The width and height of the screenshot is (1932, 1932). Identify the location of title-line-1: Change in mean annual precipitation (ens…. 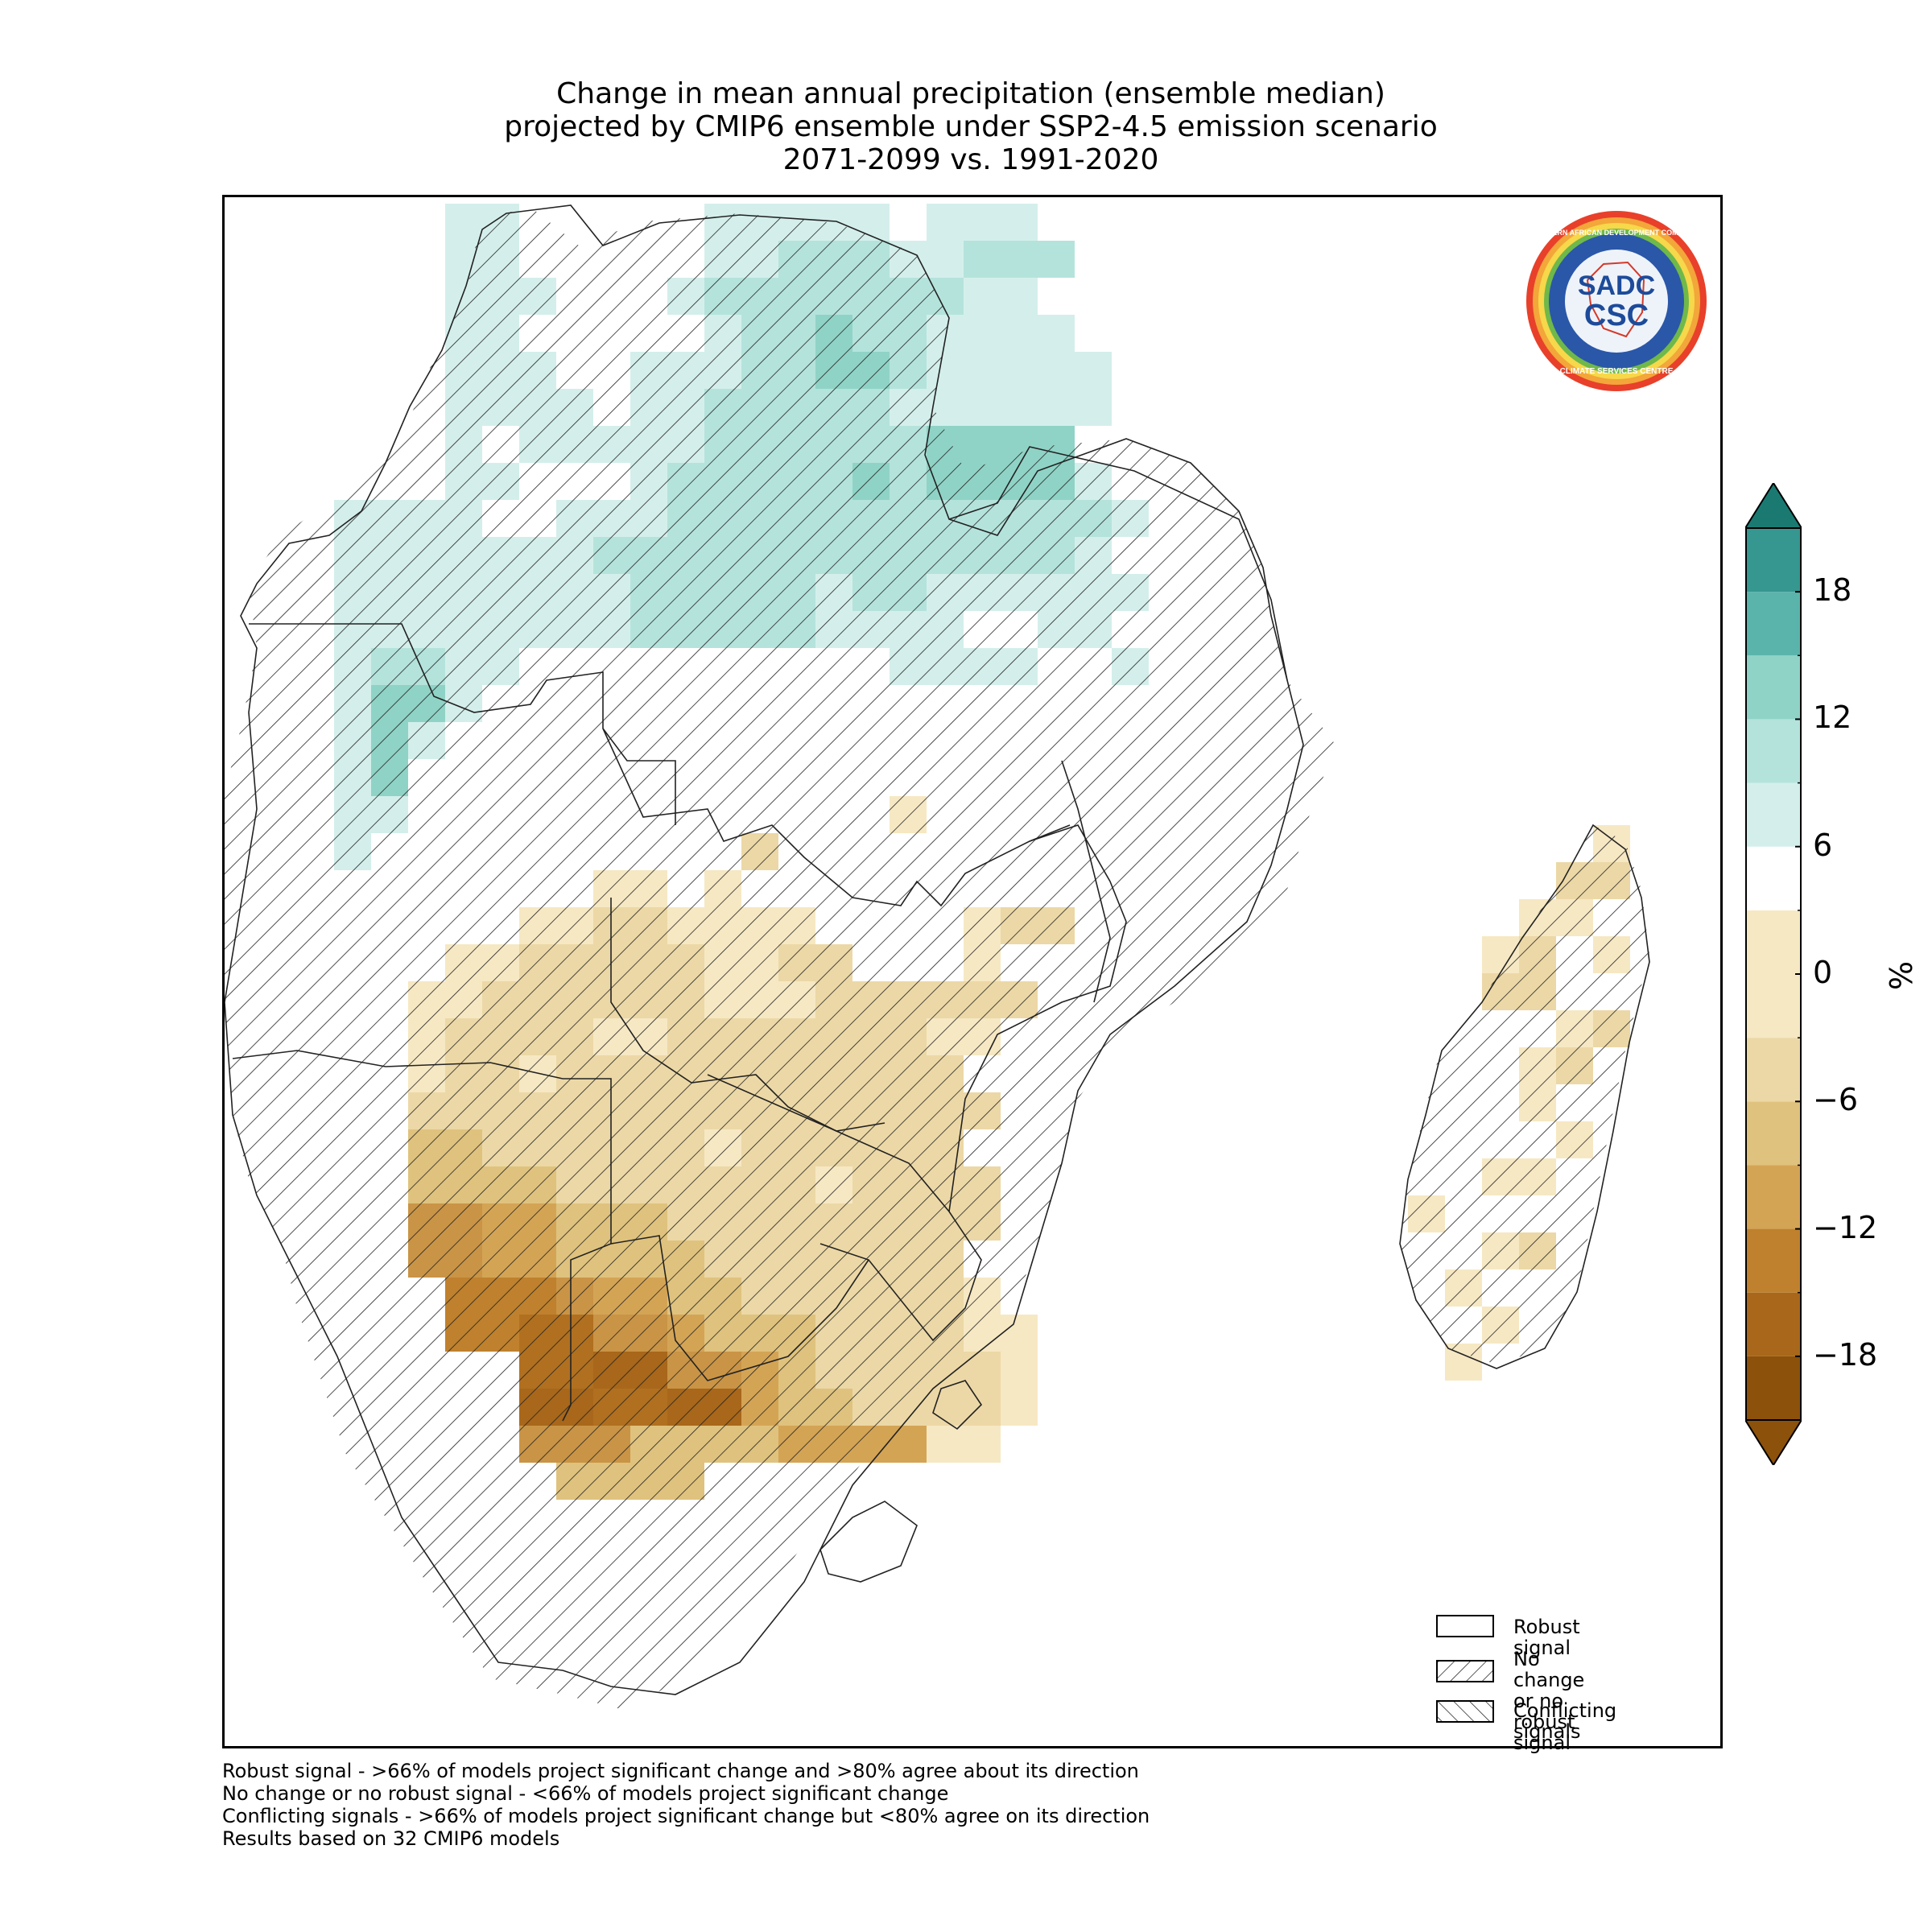
(970, 93).